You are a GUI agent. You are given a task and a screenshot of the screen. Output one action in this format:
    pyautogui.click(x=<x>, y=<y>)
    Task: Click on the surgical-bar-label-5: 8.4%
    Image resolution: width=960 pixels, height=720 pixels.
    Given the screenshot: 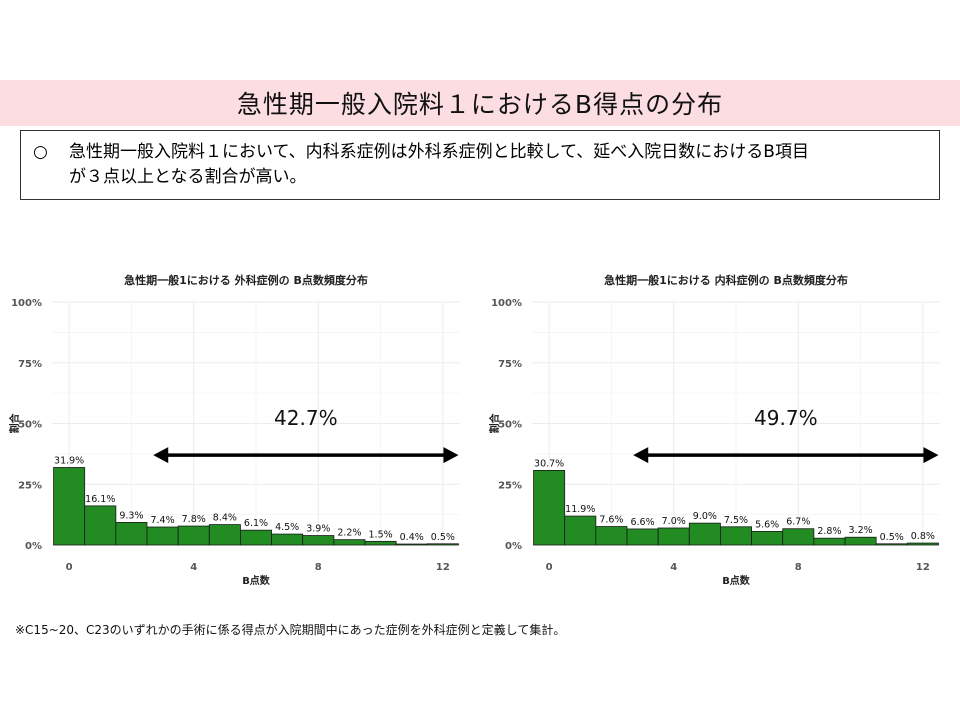 What is the action you would take?
    pyautogui.click(x=225, y=518)
    